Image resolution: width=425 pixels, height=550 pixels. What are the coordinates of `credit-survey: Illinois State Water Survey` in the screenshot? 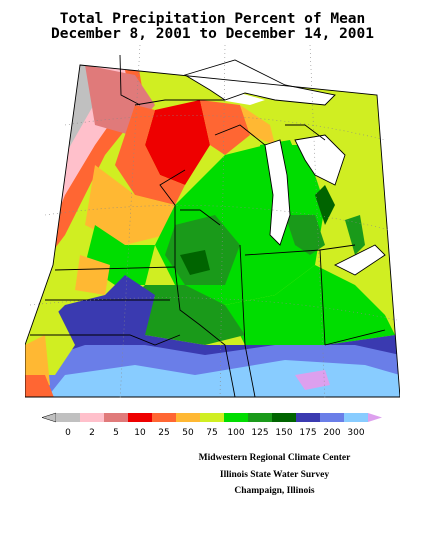 It's located at (274, 475).